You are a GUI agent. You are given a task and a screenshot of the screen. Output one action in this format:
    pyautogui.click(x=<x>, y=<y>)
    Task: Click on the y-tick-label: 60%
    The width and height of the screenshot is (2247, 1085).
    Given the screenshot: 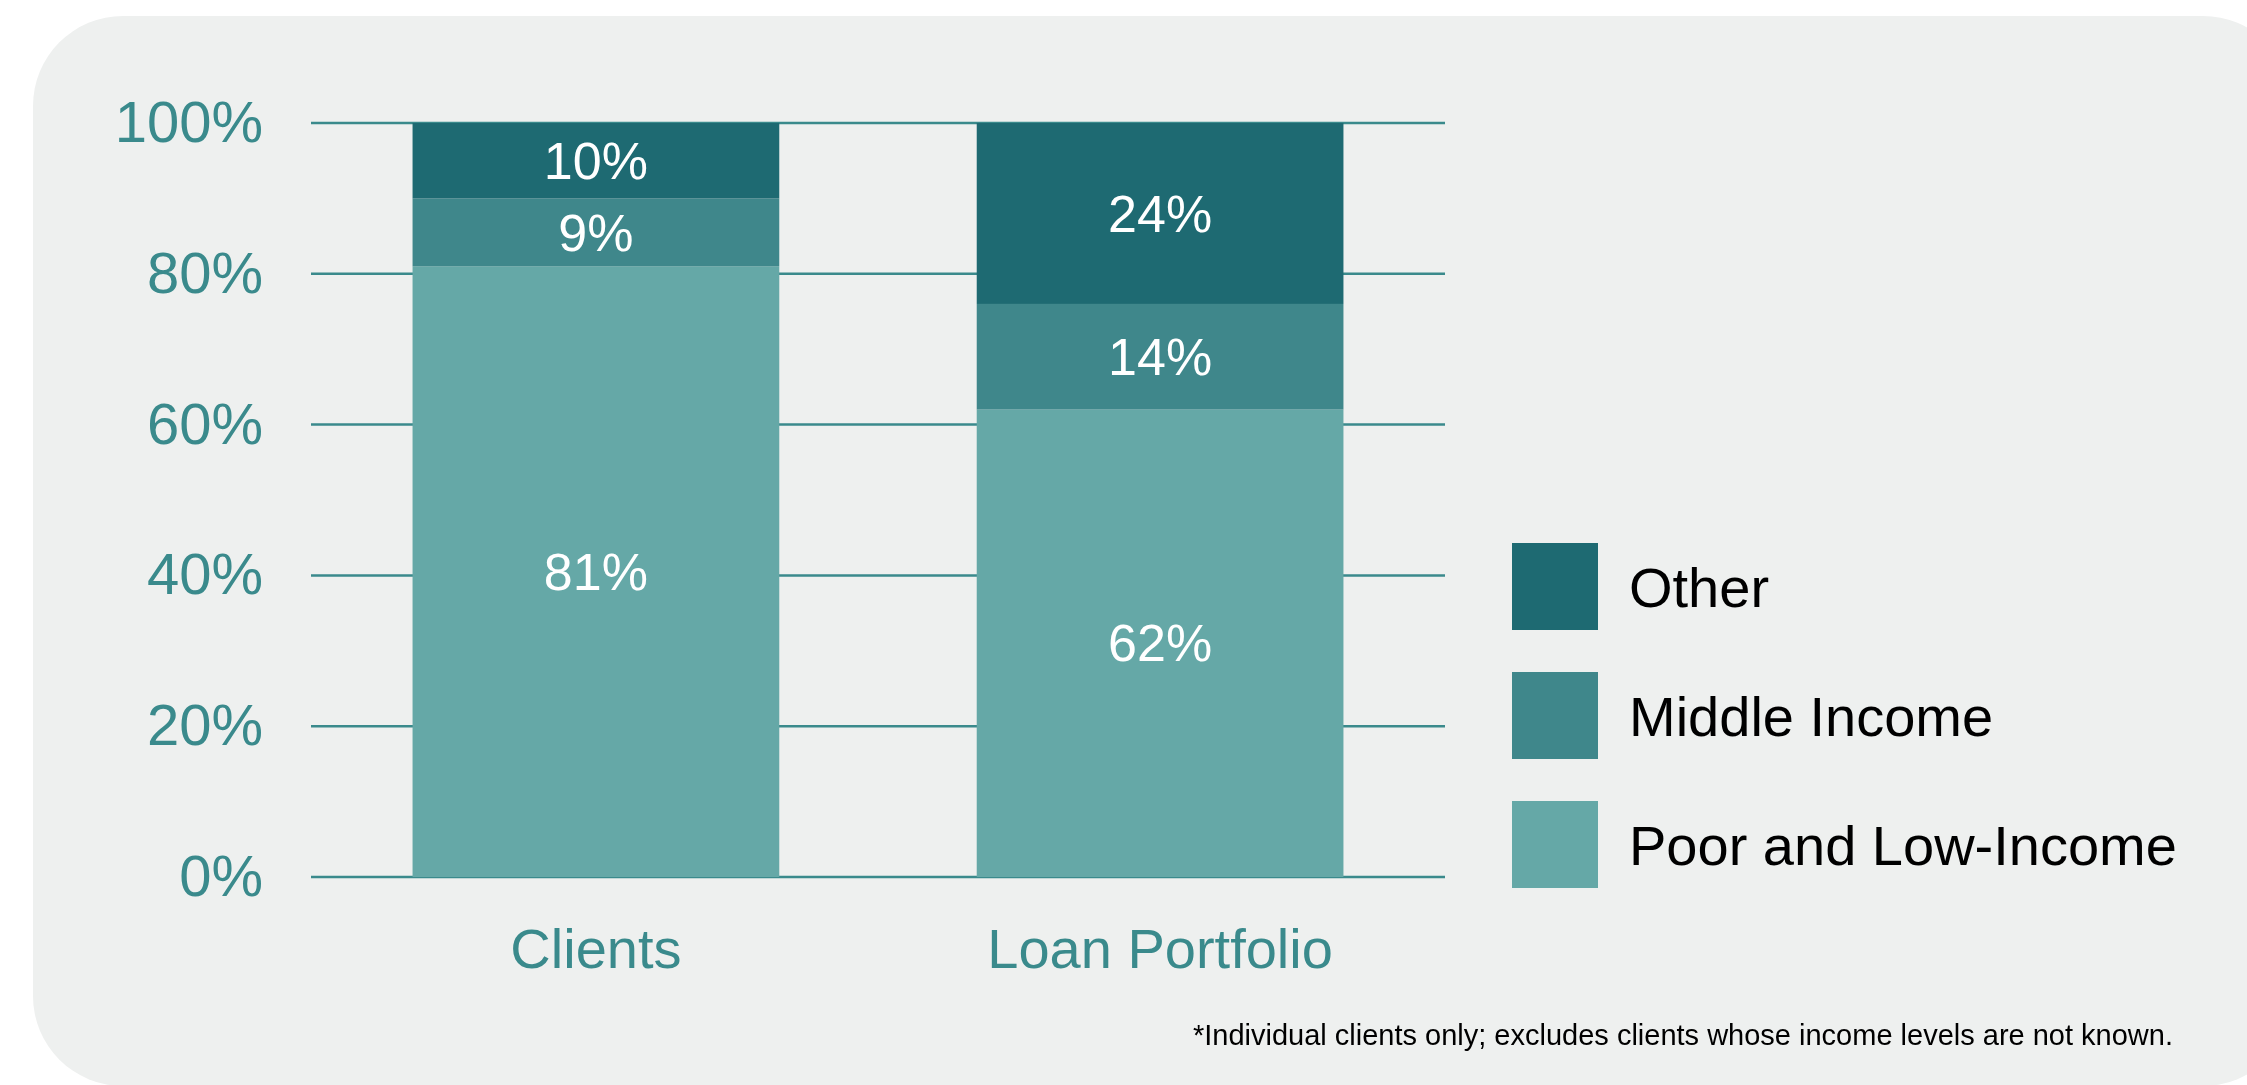 What is the action you would take?
    pyautogui.click(x=204, y=423)
    